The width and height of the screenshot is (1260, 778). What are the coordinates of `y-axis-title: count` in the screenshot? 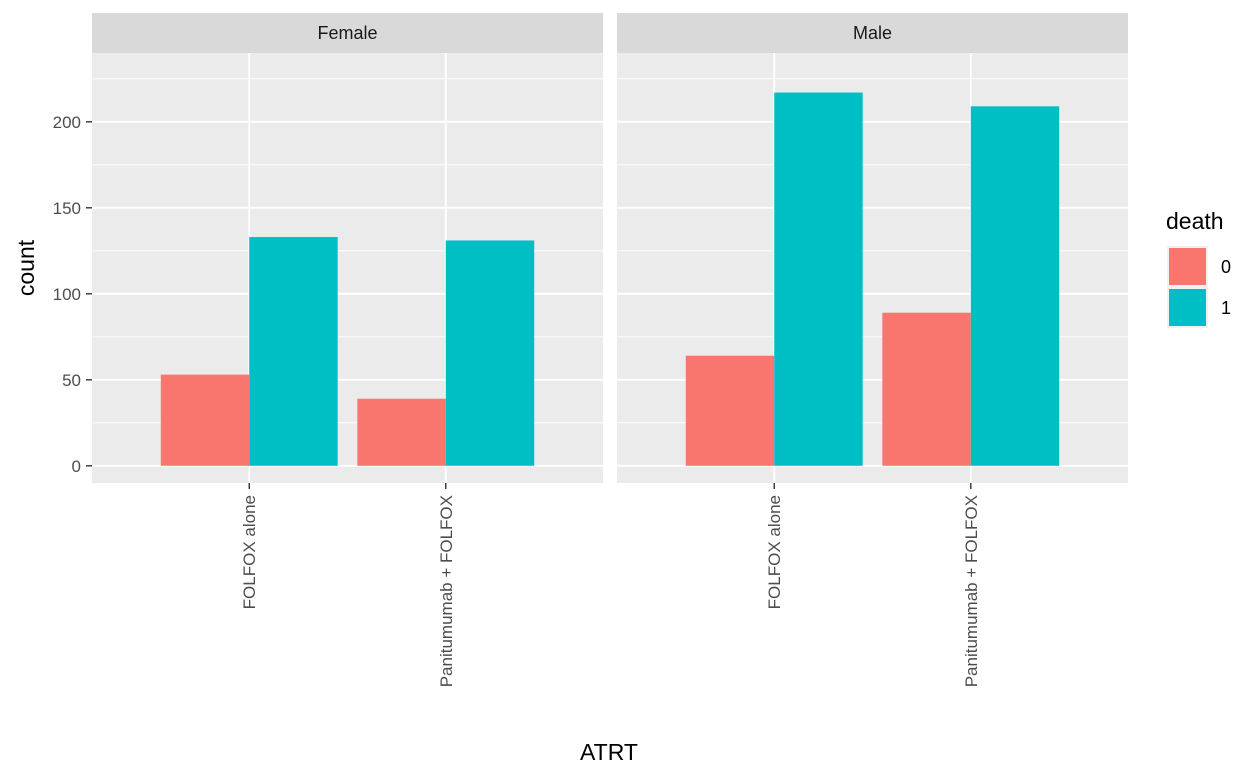 It's located at (26, 267).